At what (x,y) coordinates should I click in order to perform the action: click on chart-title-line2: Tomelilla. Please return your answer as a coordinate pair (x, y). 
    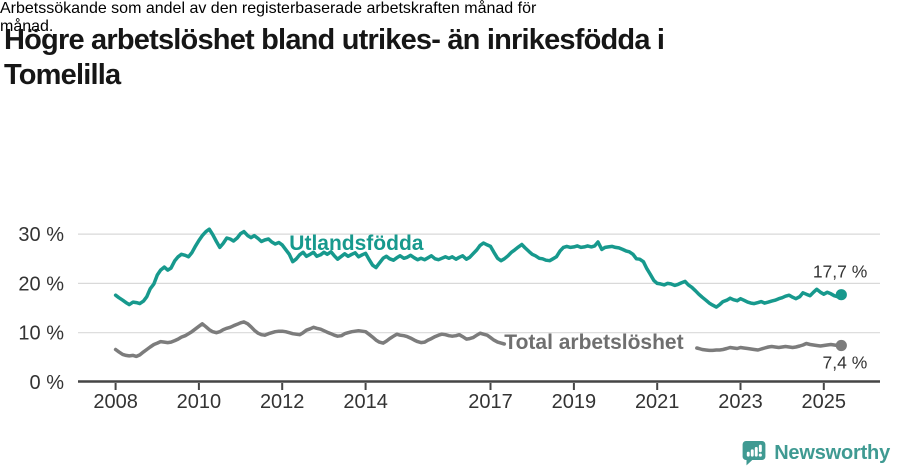
    Looking at the image, I should click on (62, 75).